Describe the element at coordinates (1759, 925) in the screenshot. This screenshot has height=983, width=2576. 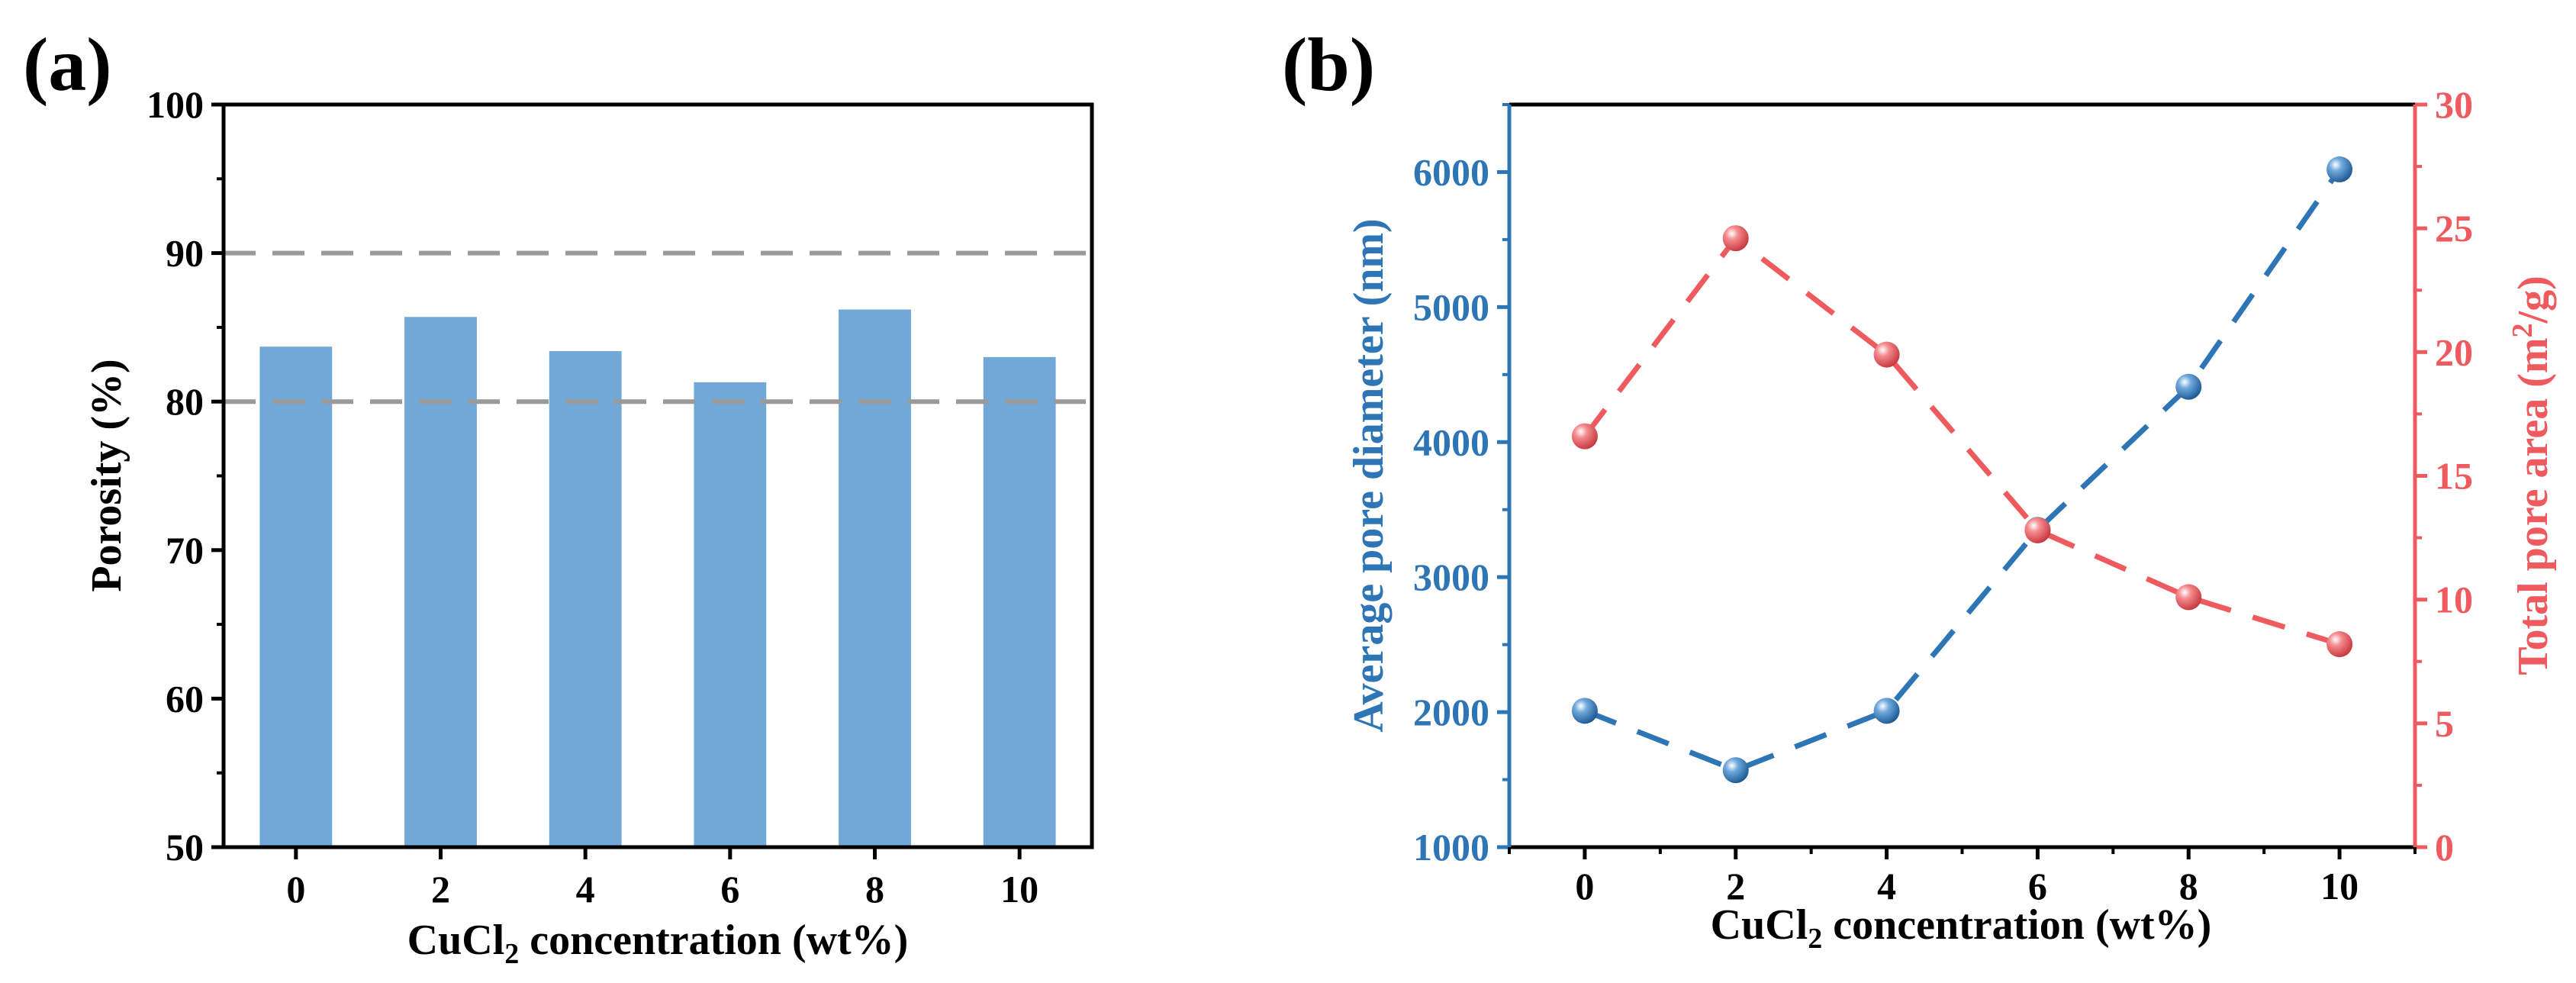
I see `panel-b-x-label-prefix: CuCl` at that location.